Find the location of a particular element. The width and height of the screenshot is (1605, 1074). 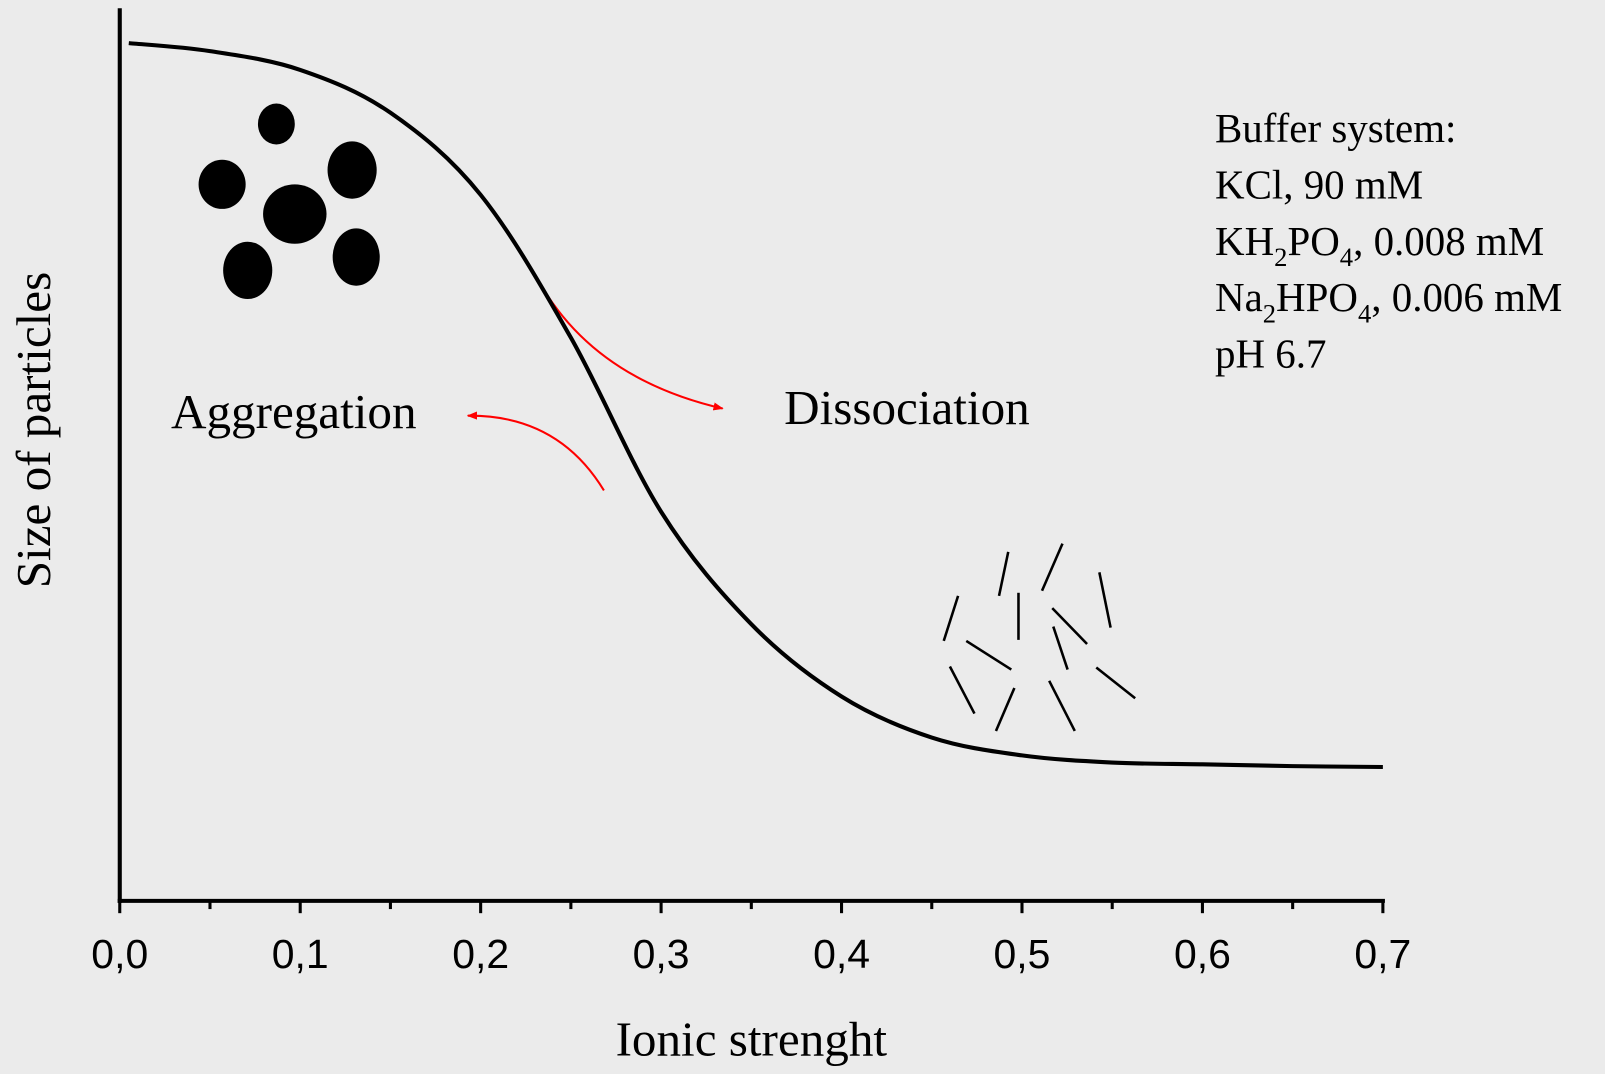

text-segment: HPO is located at coordinates (1317, 297).